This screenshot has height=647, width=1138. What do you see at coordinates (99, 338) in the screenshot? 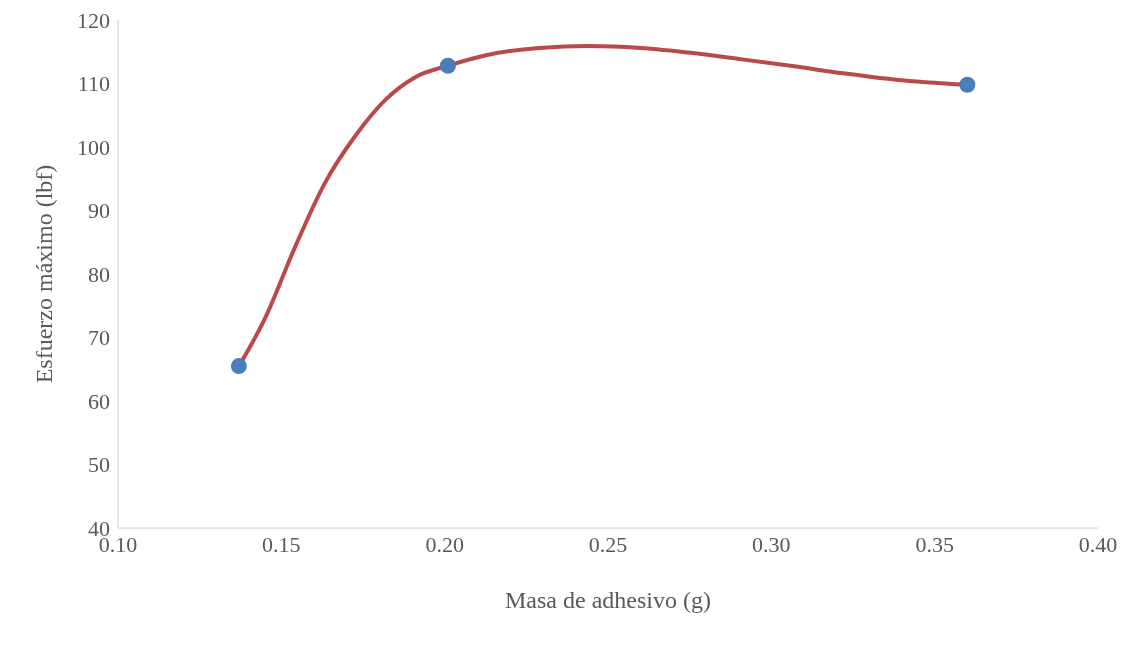
I see `y-tick-label: 70` at bounding box center [99, 338].